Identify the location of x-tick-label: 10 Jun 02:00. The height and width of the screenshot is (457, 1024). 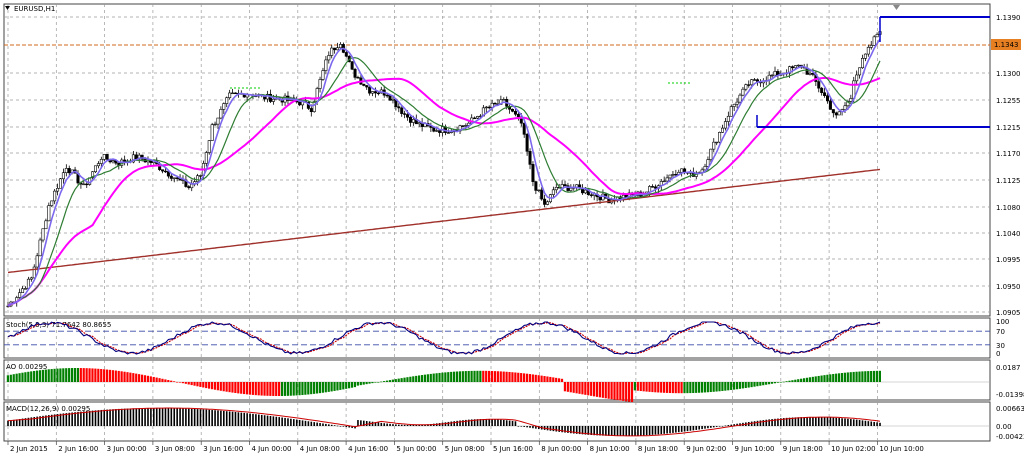
(853, 449).